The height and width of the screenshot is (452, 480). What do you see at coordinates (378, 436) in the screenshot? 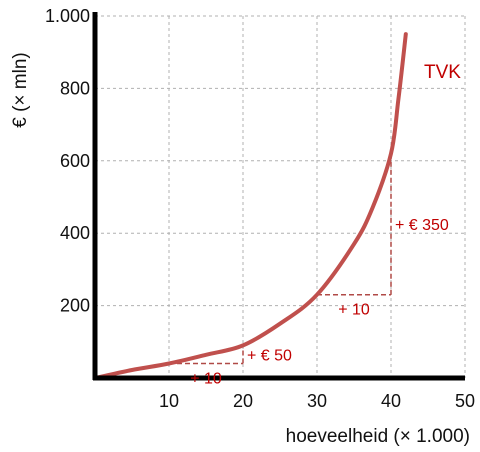
I see `x-axis-title: hoeveelheid (× 1.000)` at bounding box center [378, 436].